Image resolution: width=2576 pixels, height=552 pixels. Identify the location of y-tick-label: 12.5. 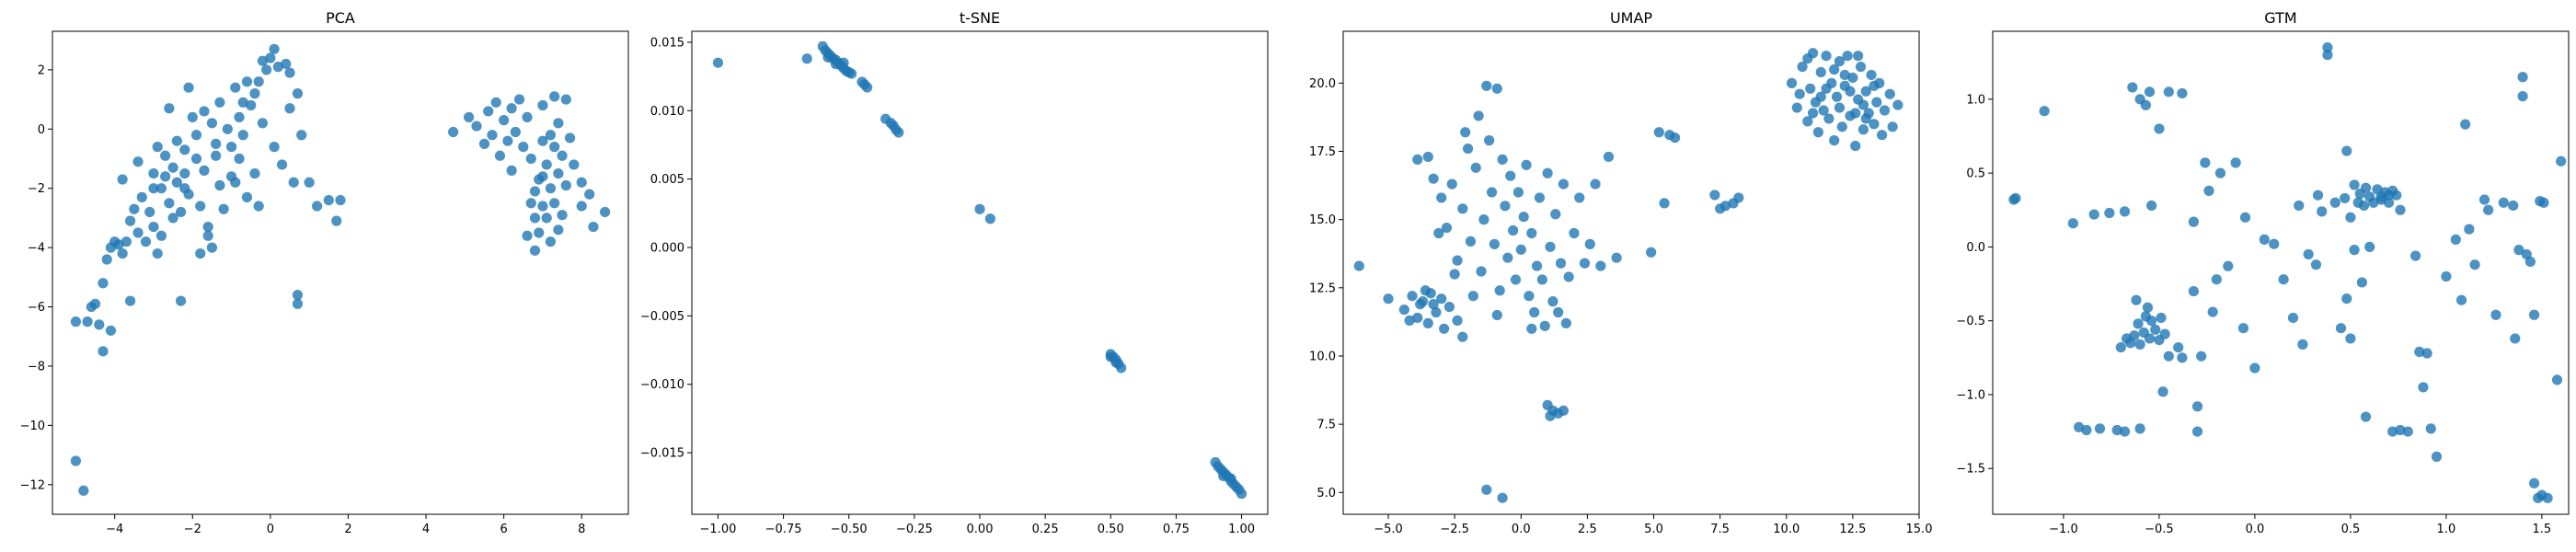
(1322, 288).